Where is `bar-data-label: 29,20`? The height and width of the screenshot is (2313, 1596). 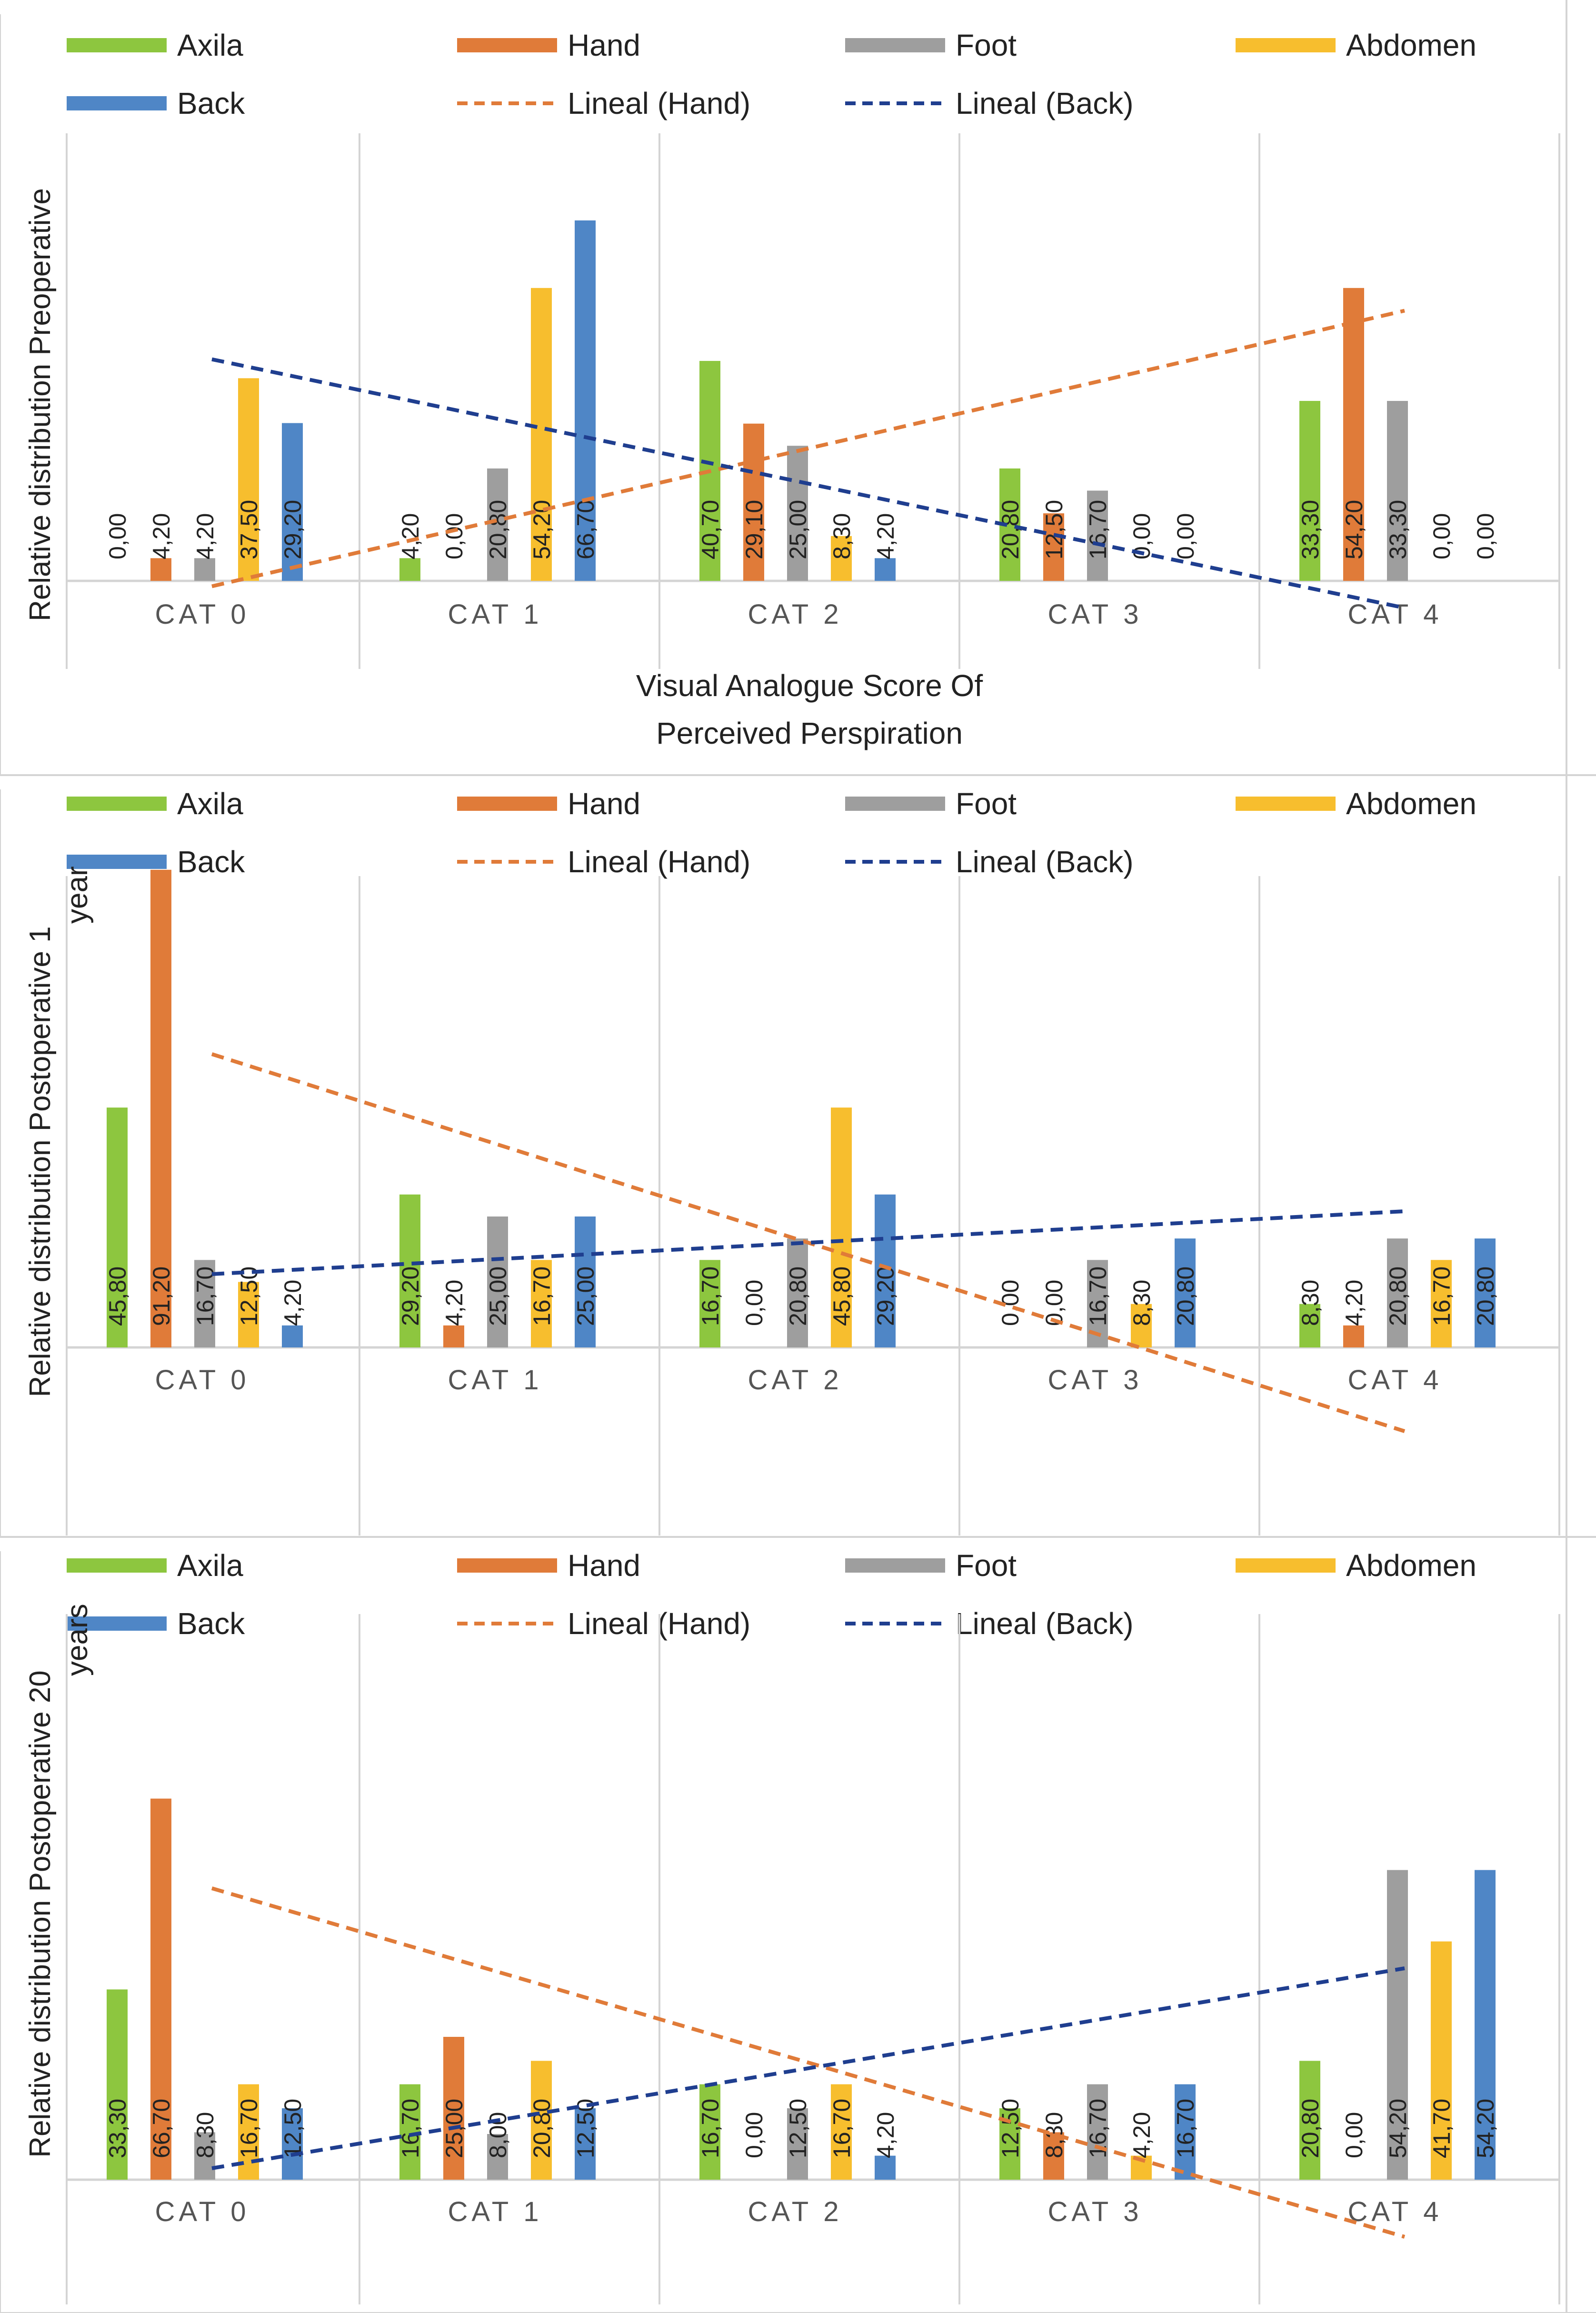
bar-data-label: 29,20 is located at coordinates (885, 1296).